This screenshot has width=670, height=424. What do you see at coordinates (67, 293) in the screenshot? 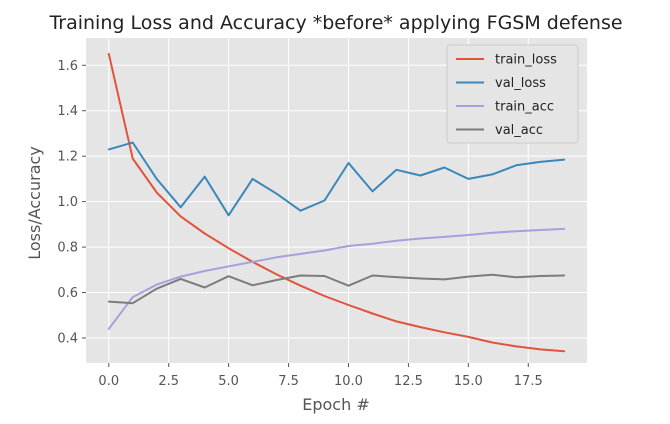
I see `y-tick-label: 0.6` at bounding box center [67, 293].